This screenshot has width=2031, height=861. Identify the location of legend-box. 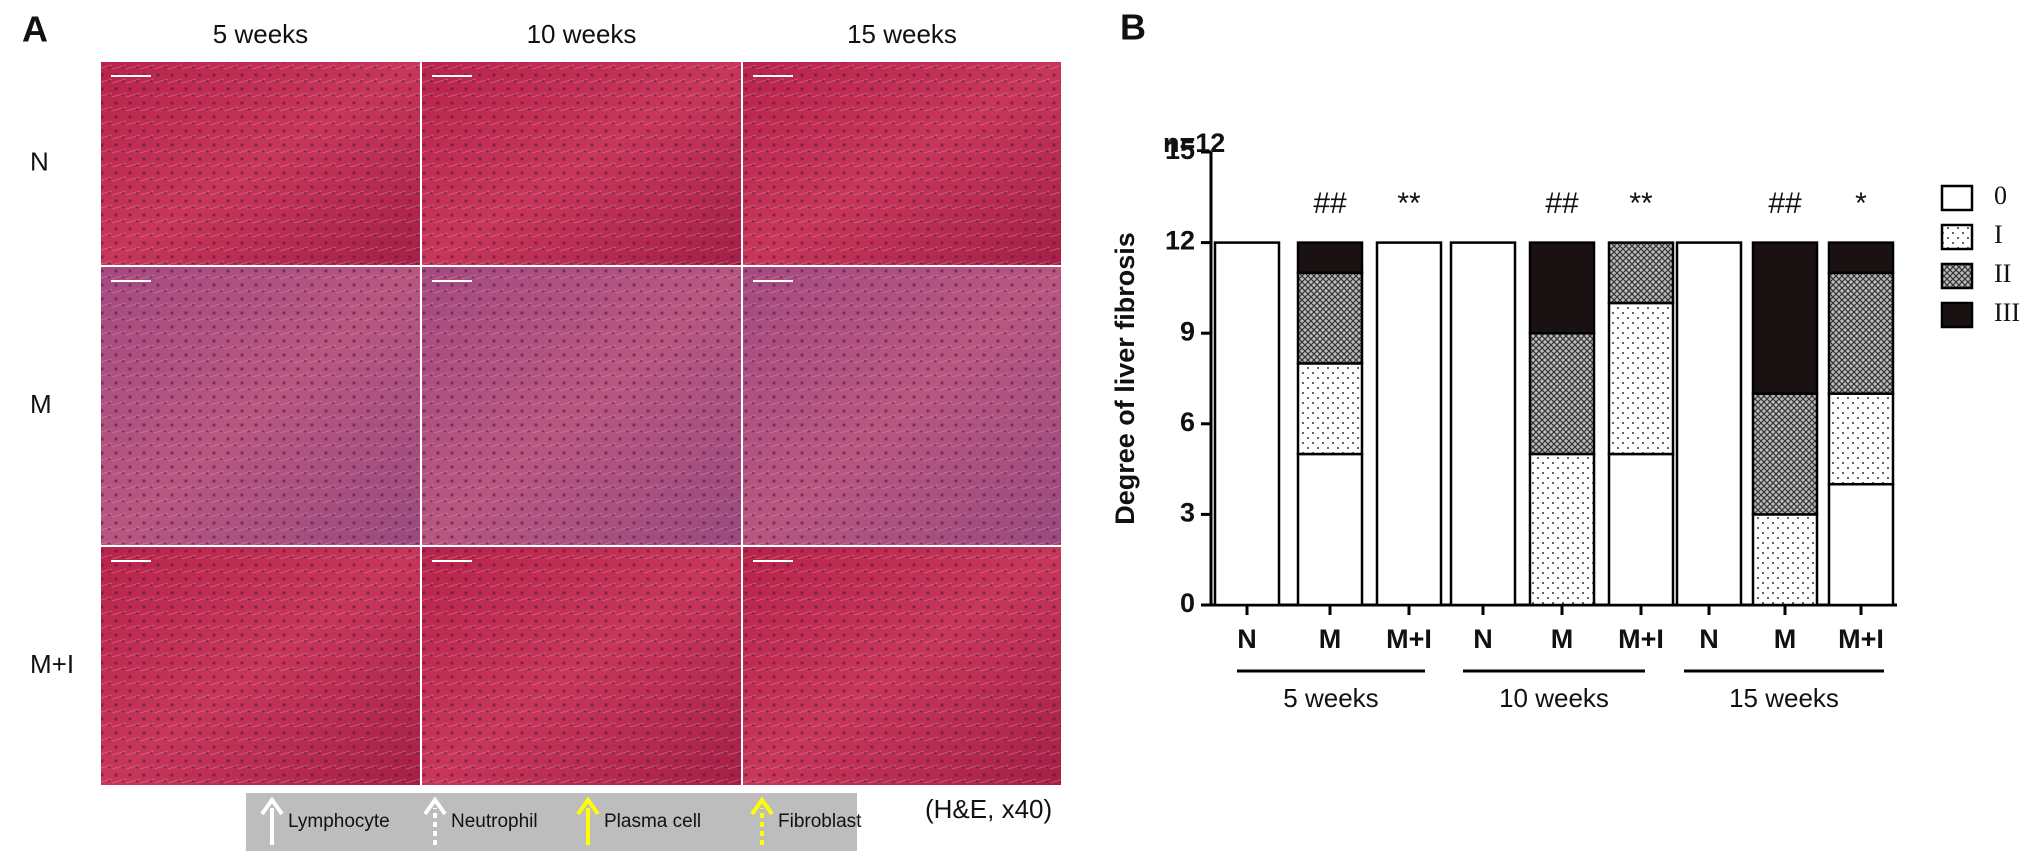
(551, 822).